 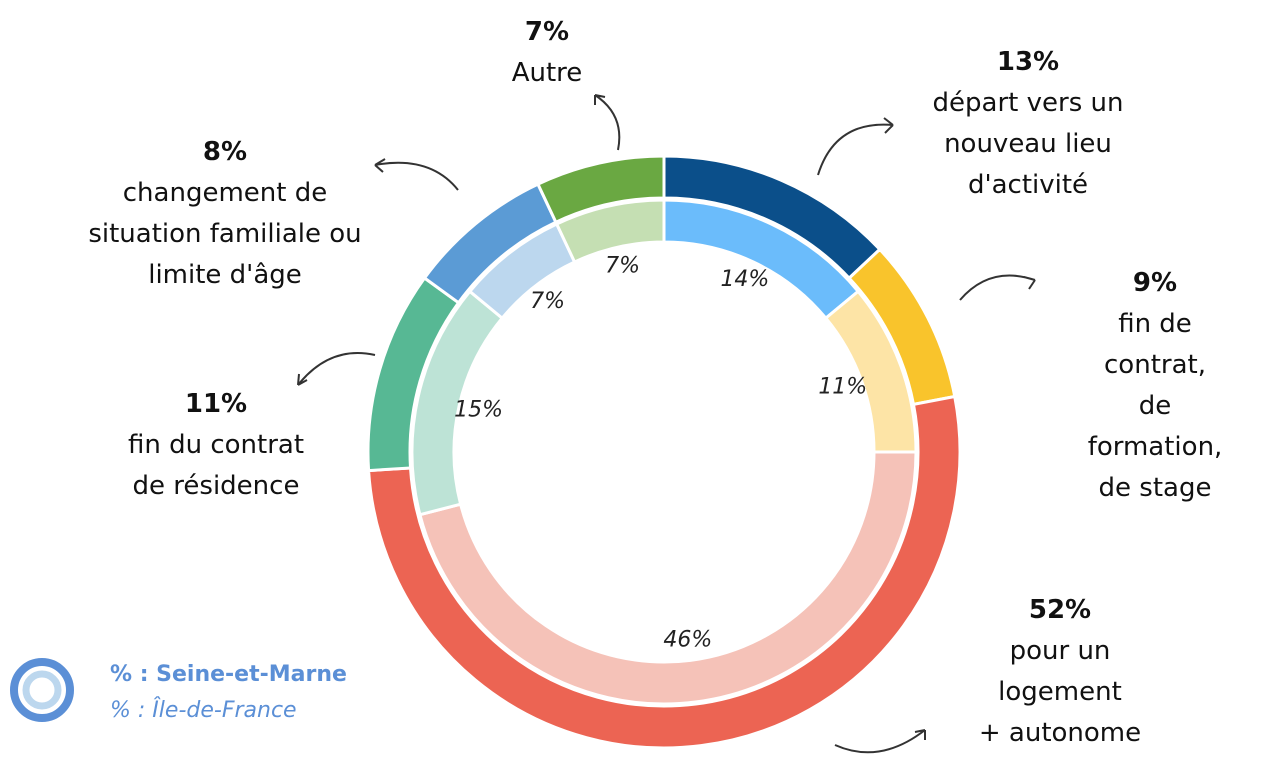 I want to click on legend-entry: % : Île-de-France, so click(x=203, y=710).